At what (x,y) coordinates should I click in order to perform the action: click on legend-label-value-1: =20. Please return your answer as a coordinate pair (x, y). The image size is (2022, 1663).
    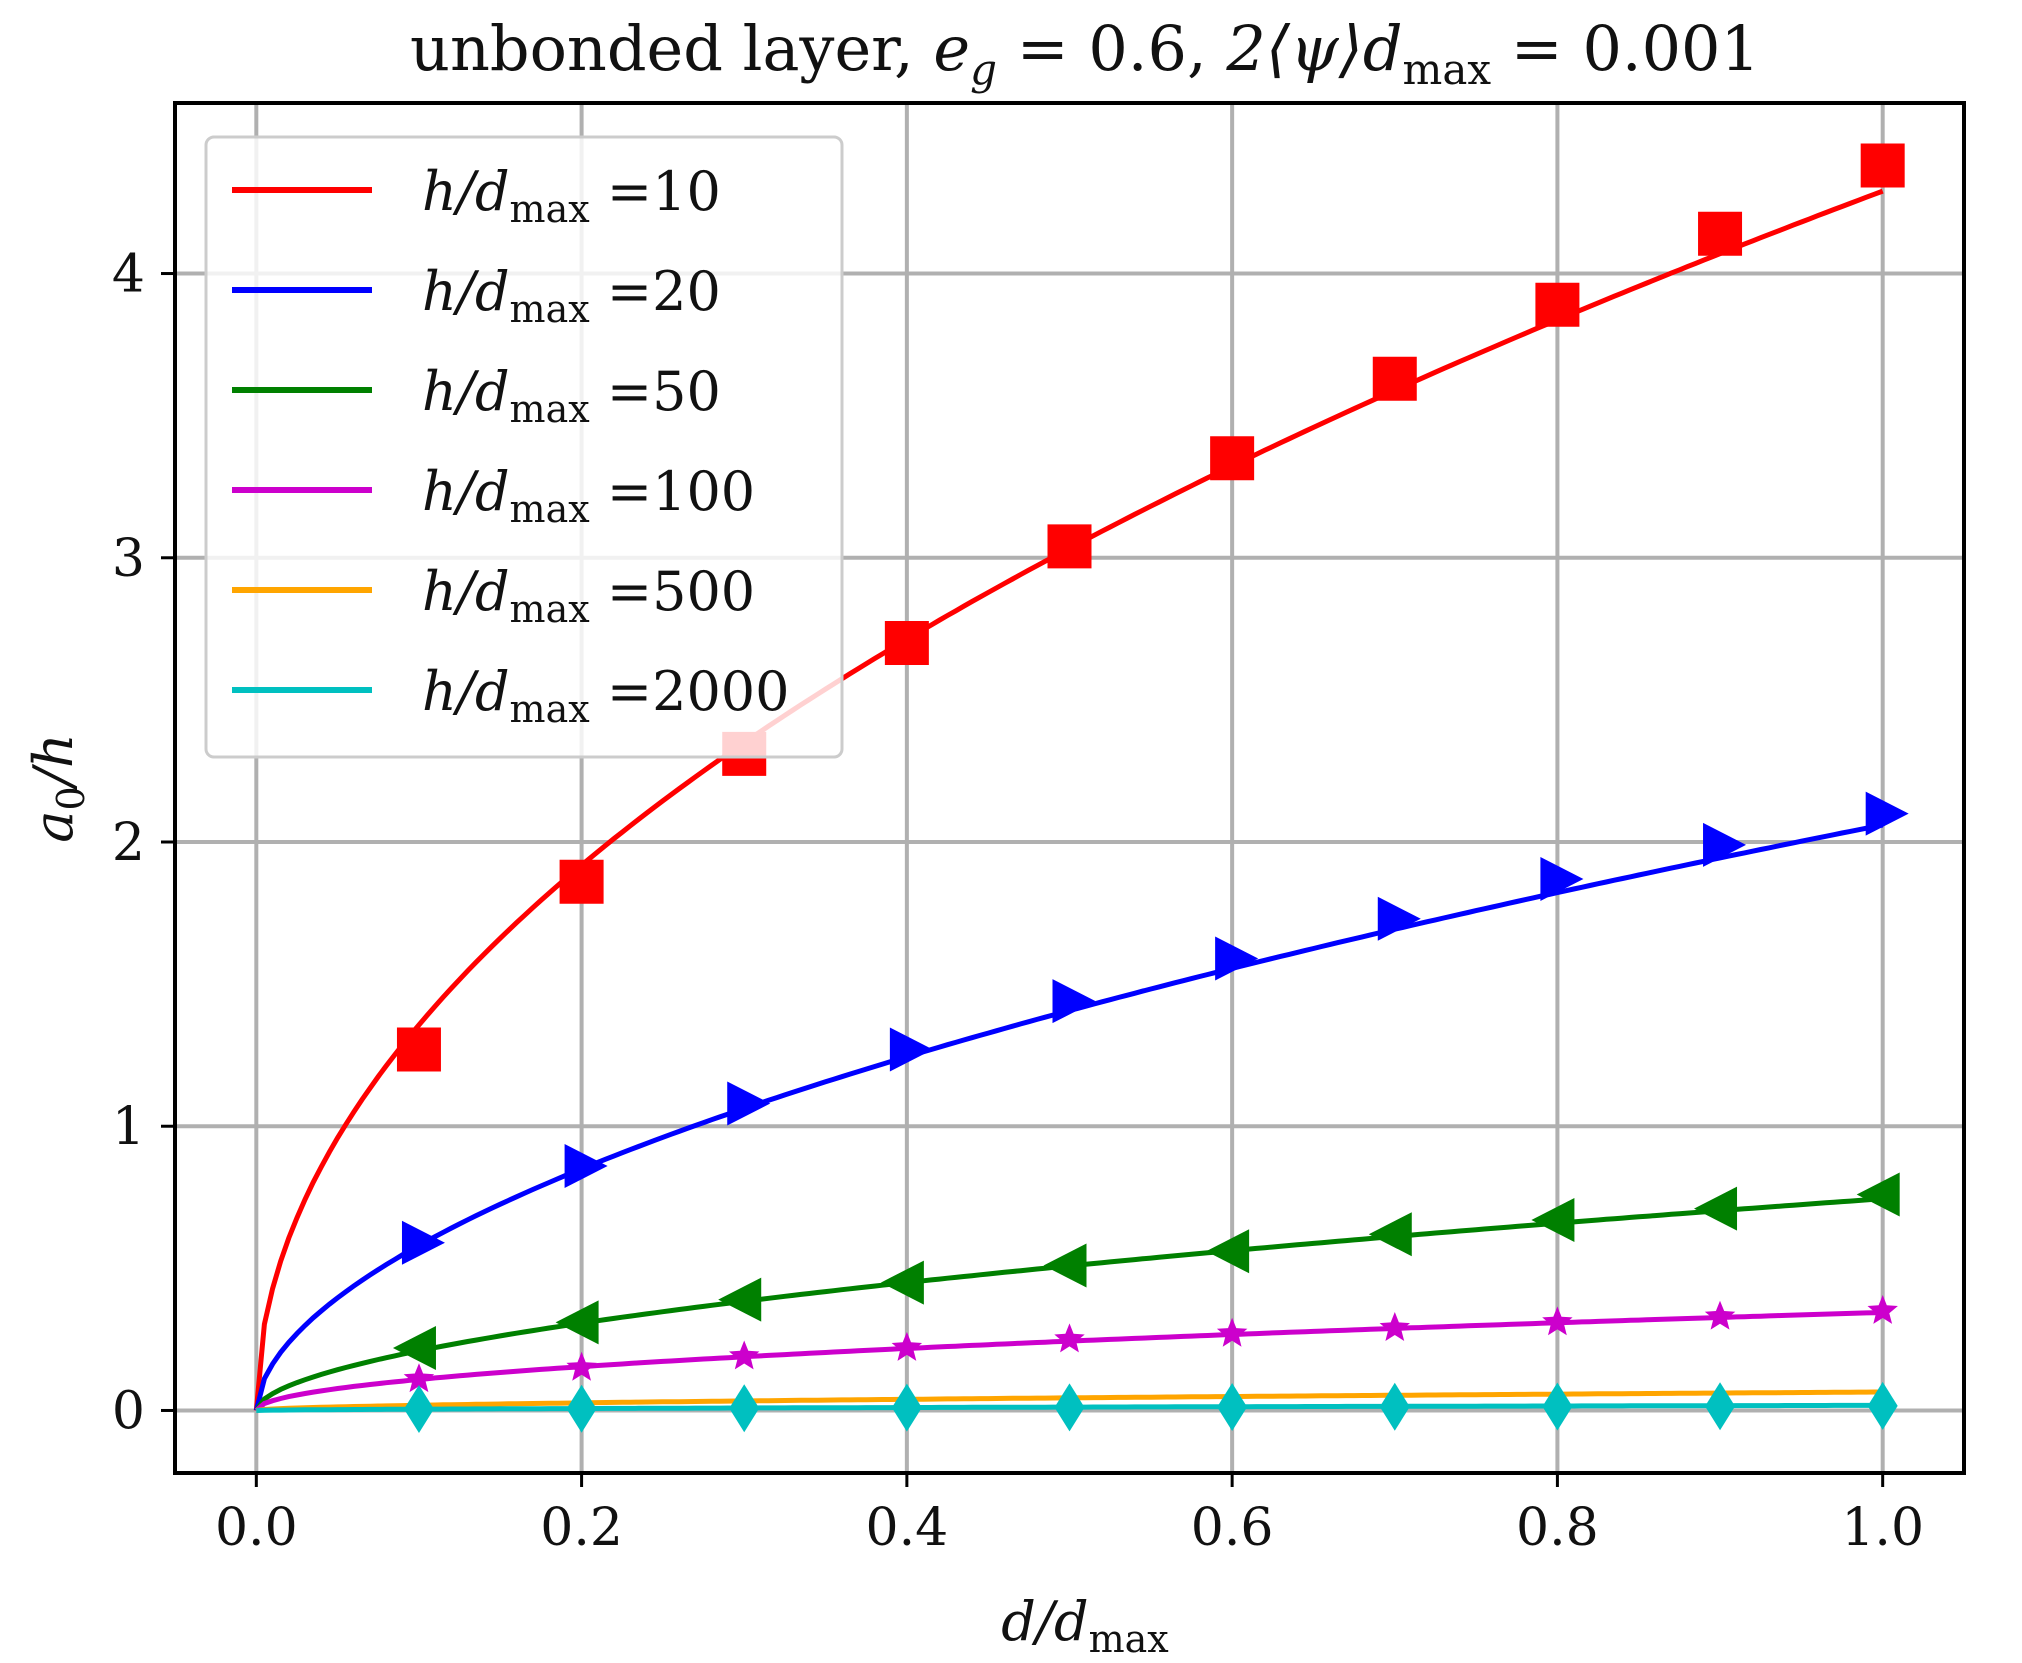
    Looking at the image, I should click on (655, 291).